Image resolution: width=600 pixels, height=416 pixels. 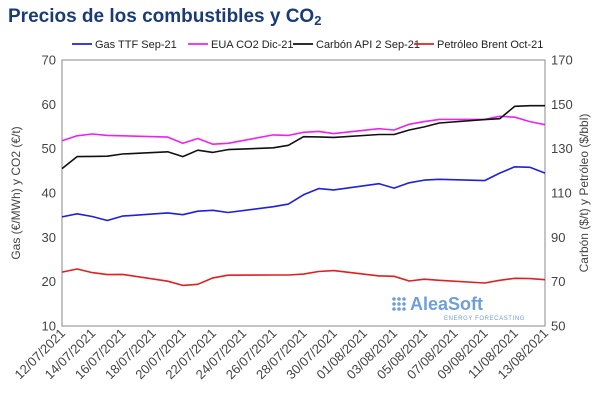 I want to click on y-right-tick-label: 50, so click(x=558, y=326).